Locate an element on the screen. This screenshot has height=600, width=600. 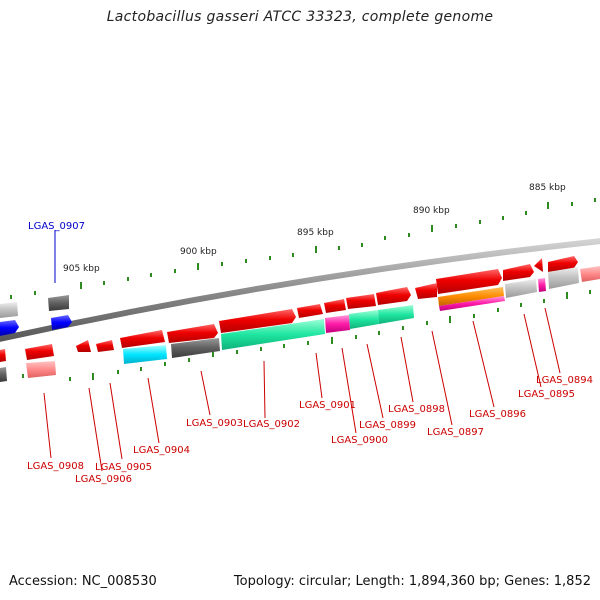
gene-label-lgas-0901: LGAS_0901 is located at coordinates (327, 405).